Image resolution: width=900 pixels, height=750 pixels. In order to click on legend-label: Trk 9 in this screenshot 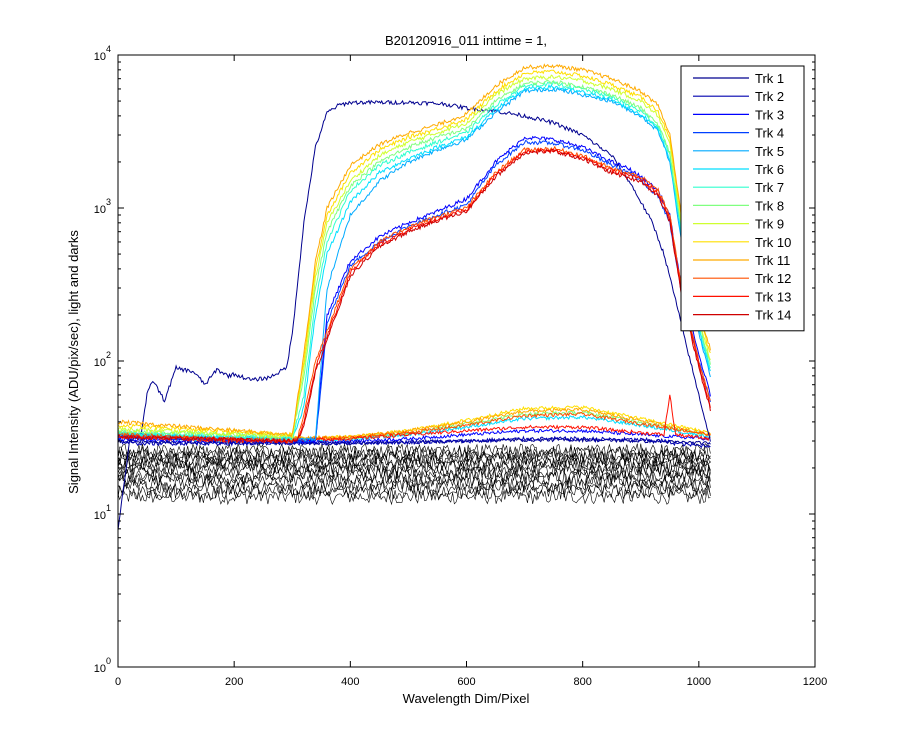, I will do `click(769, 224)`.